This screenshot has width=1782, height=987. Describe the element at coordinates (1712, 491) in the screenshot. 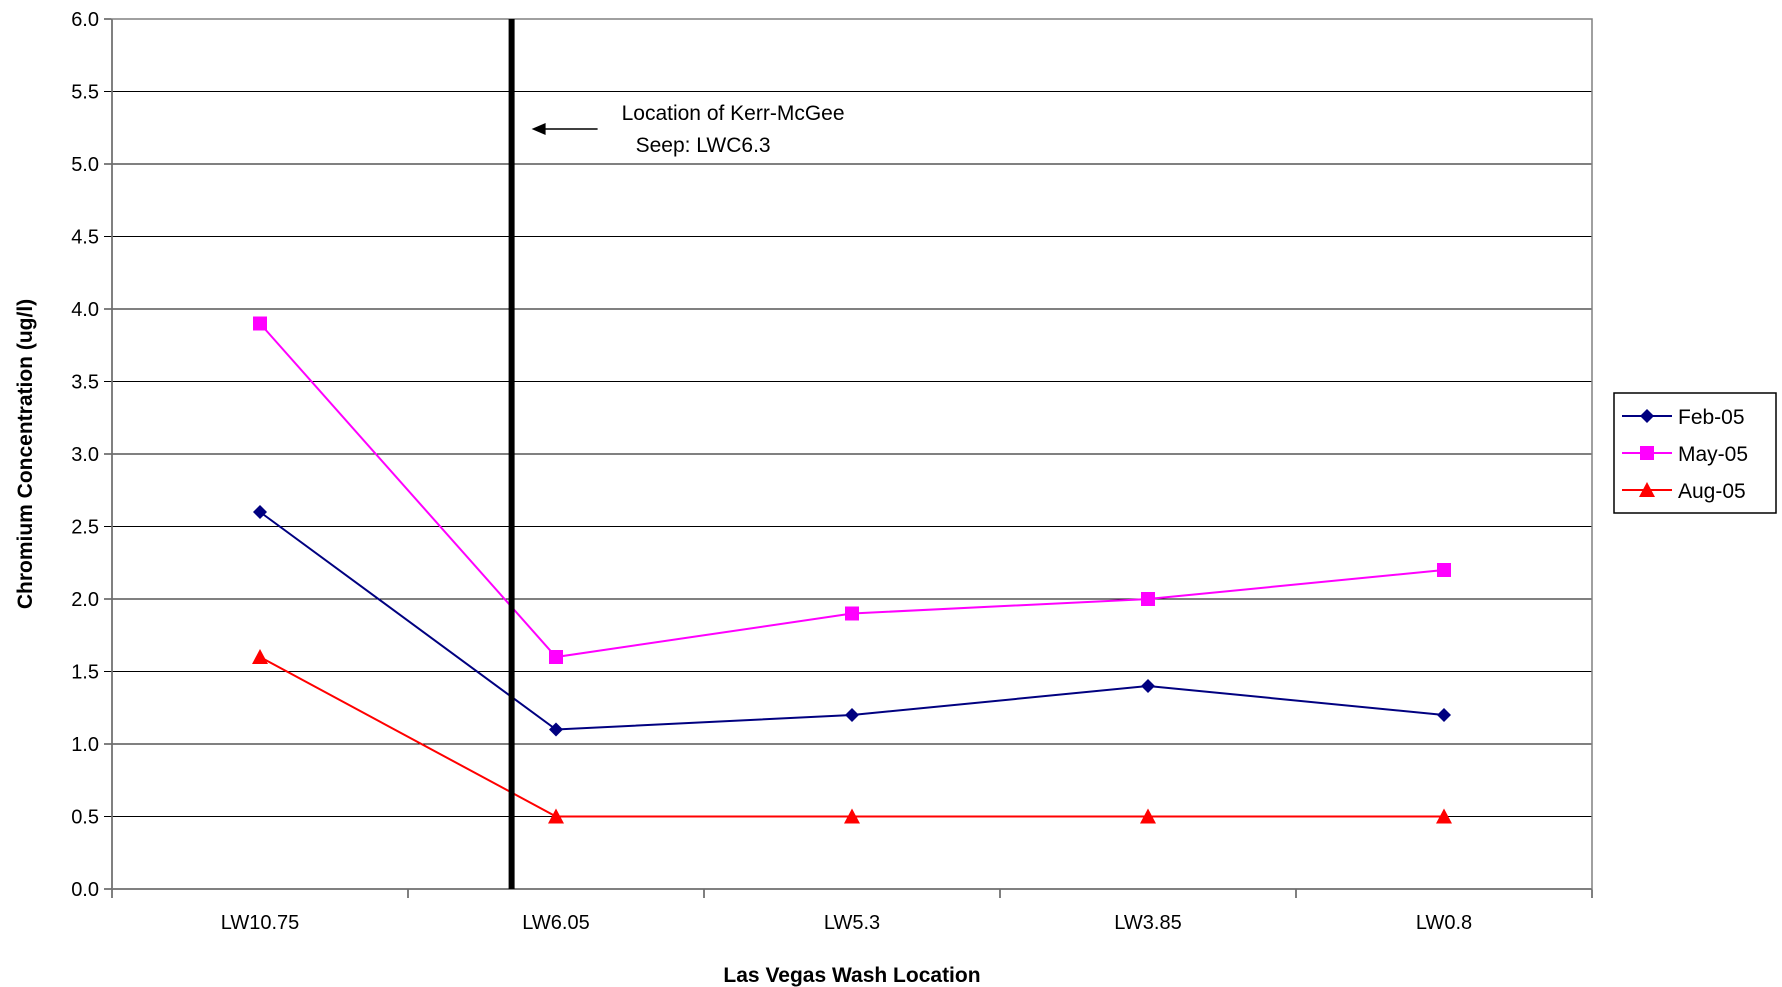

I see `legend-label: Aug-05` at that location.